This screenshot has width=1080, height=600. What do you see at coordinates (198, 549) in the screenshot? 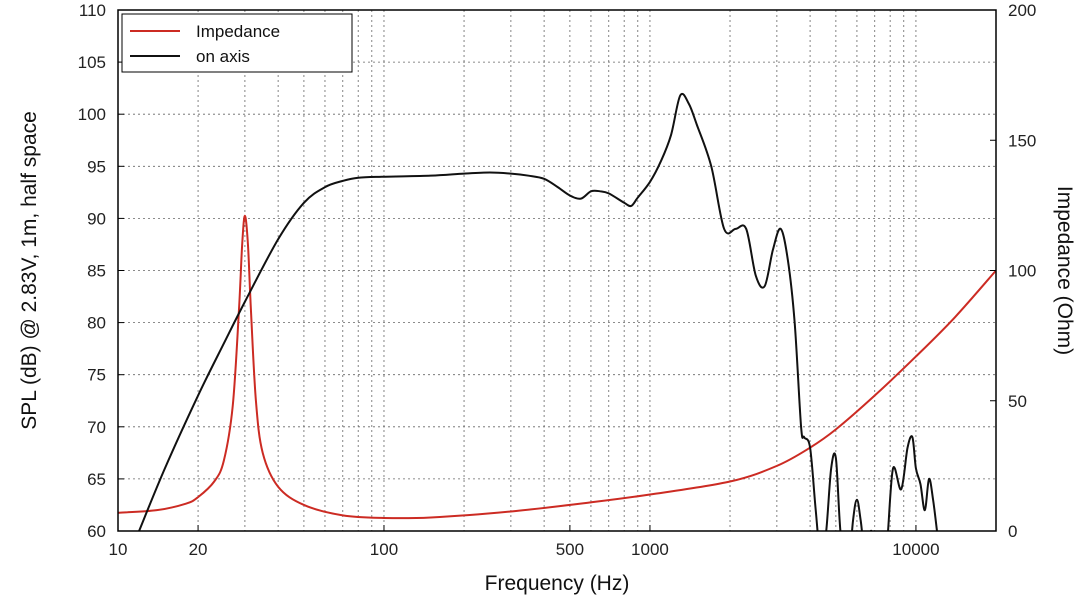
I see `x-tick-label: 20` at bounding box center [198, 549].